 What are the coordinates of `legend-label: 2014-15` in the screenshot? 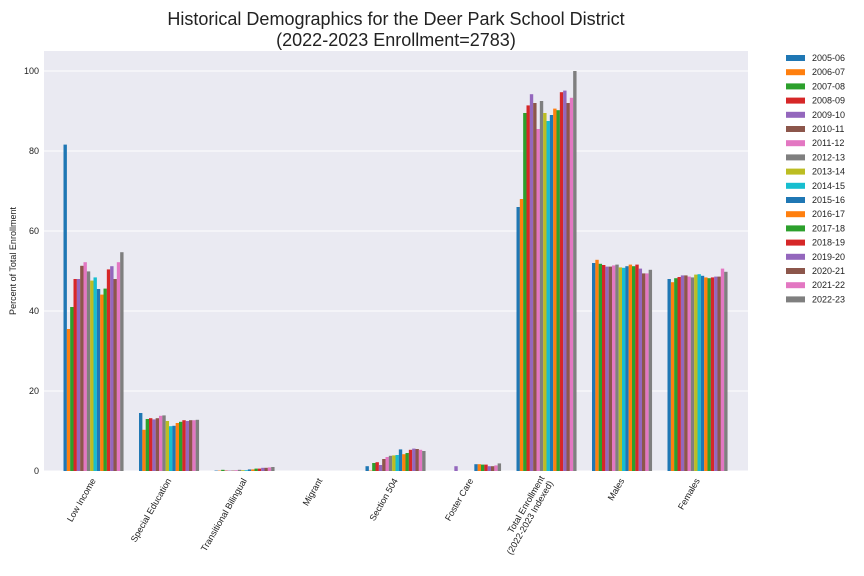 It's located at (828, 186).